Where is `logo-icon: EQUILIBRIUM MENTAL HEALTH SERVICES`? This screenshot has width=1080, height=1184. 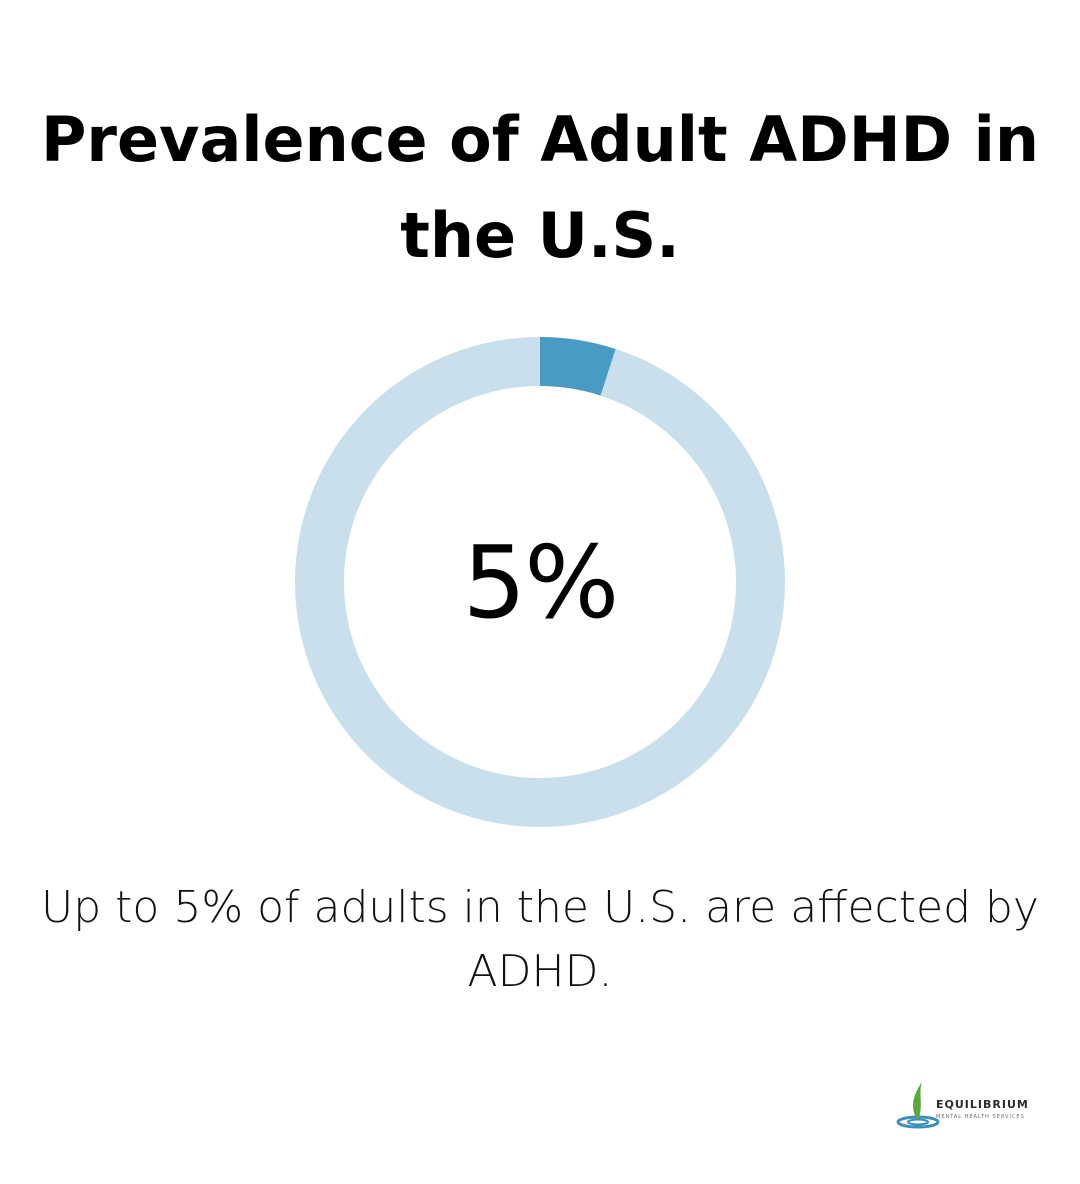
logo-icon: EQUILIBRIUM MENTAL HEALTH SERVICES is located at coordinates (962, 1105).